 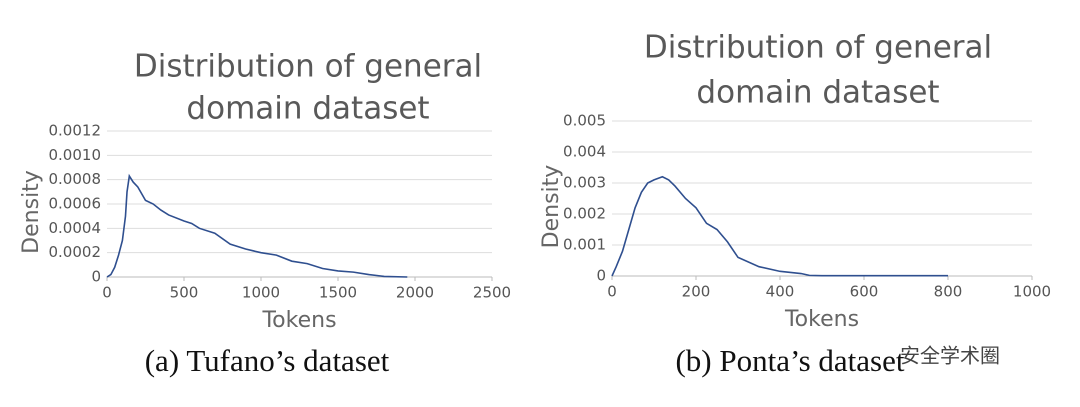 I want to click on y-tick-label: 0.0004, so click(x=75, y=228).